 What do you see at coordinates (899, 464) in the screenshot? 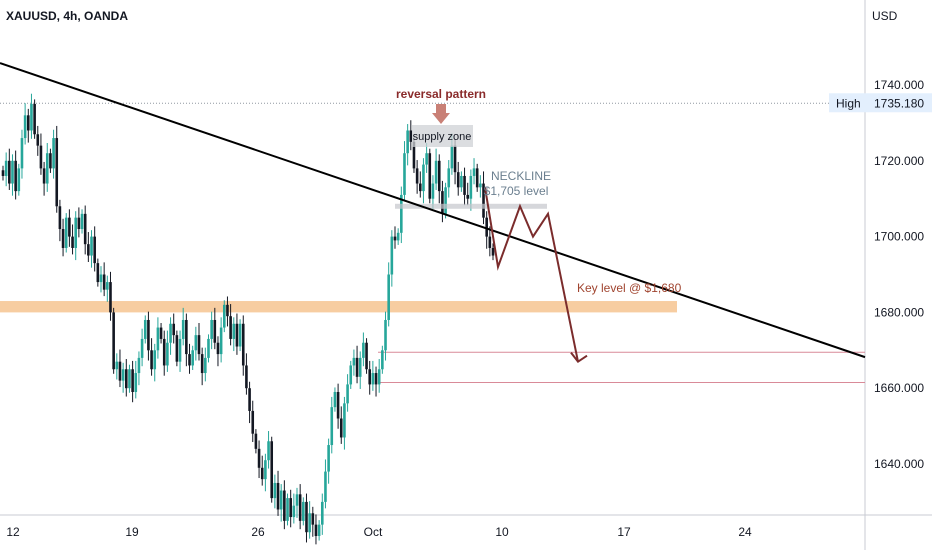
I see `price-tick-label: 1640.000` at bounding box center [899, 464].